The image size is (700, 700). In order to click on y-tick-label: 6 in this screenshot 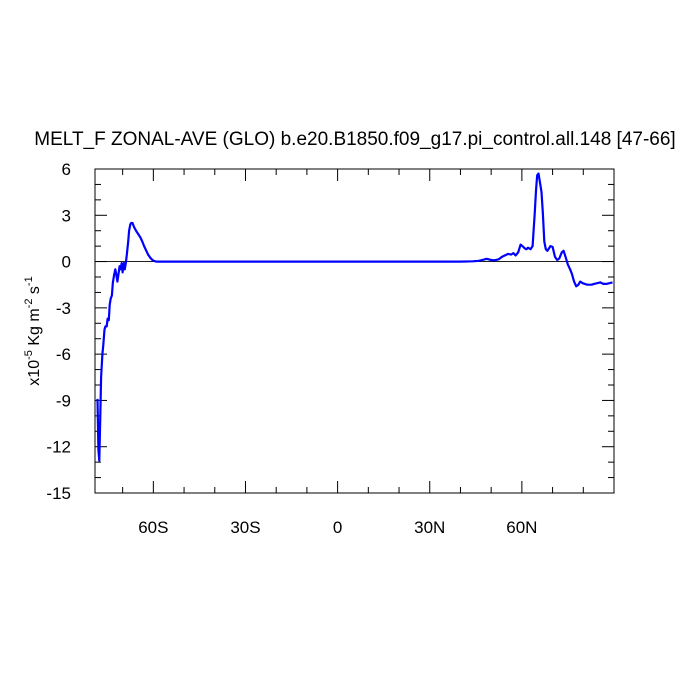, I will do `click(66, 169)`.